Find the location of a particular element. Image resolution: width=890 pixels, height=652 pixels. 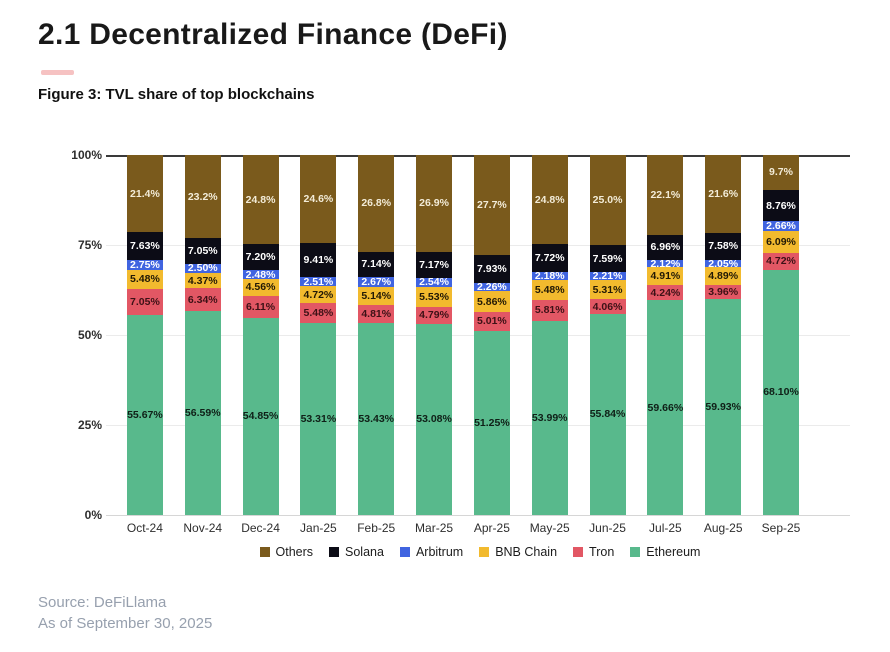

stacked-bar-Jun-25: 55.84% 4.06% 5.31% 2.21% 7.59% 25.0% is located at coordinates (607, 335).